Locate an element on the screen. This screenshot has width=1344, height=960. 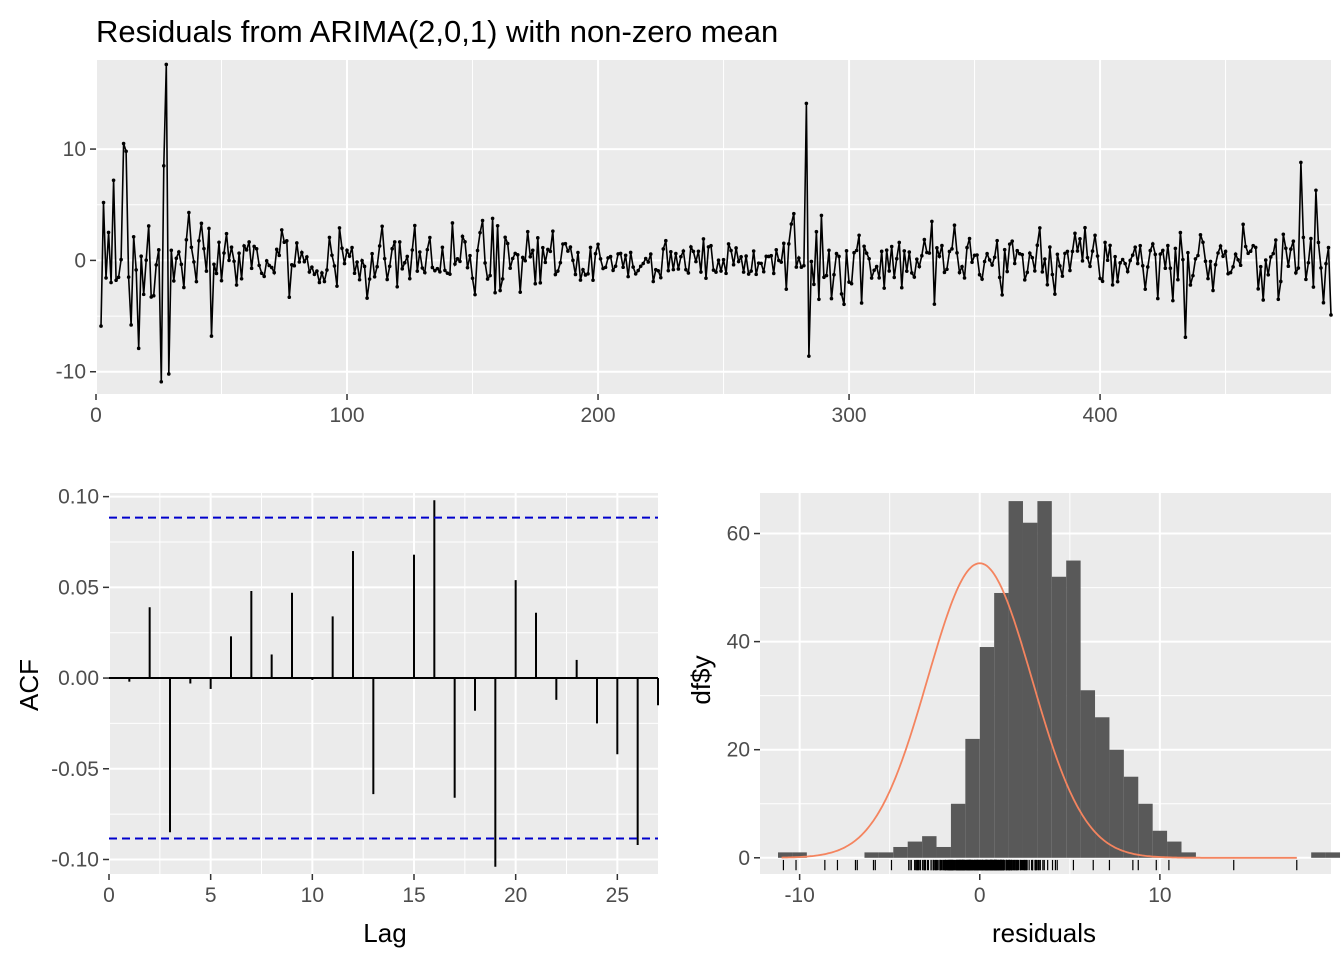
y-tick-label: -0.10 is located at coordinates (75, 859).